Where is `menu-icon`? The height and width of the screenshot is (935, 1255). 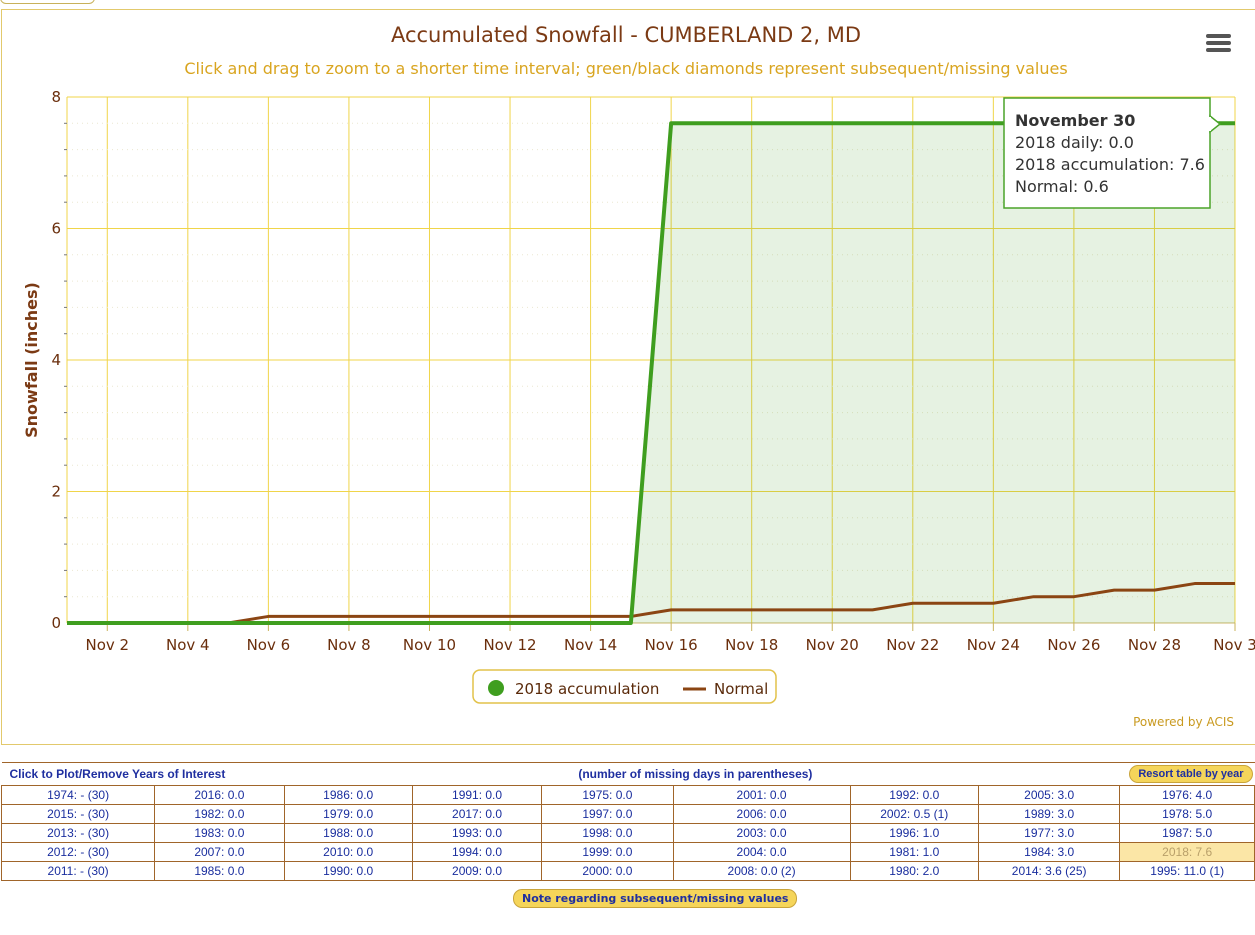 menu-icon is located at coordinates (1218, 43).